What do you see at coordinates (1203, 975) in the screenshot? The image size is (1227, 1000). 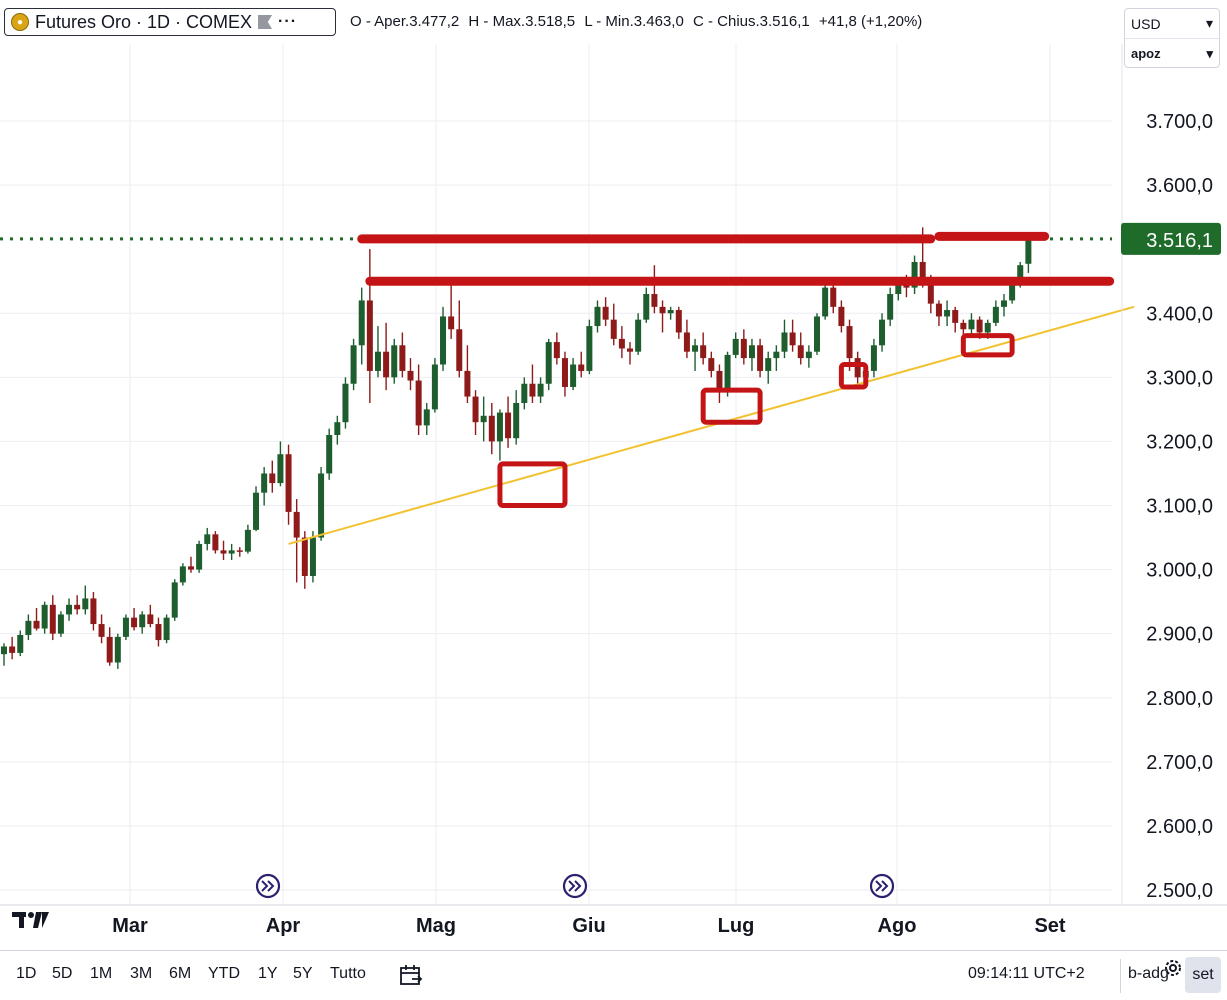 I see `session-button: set` at bounding box center [1203, 975].